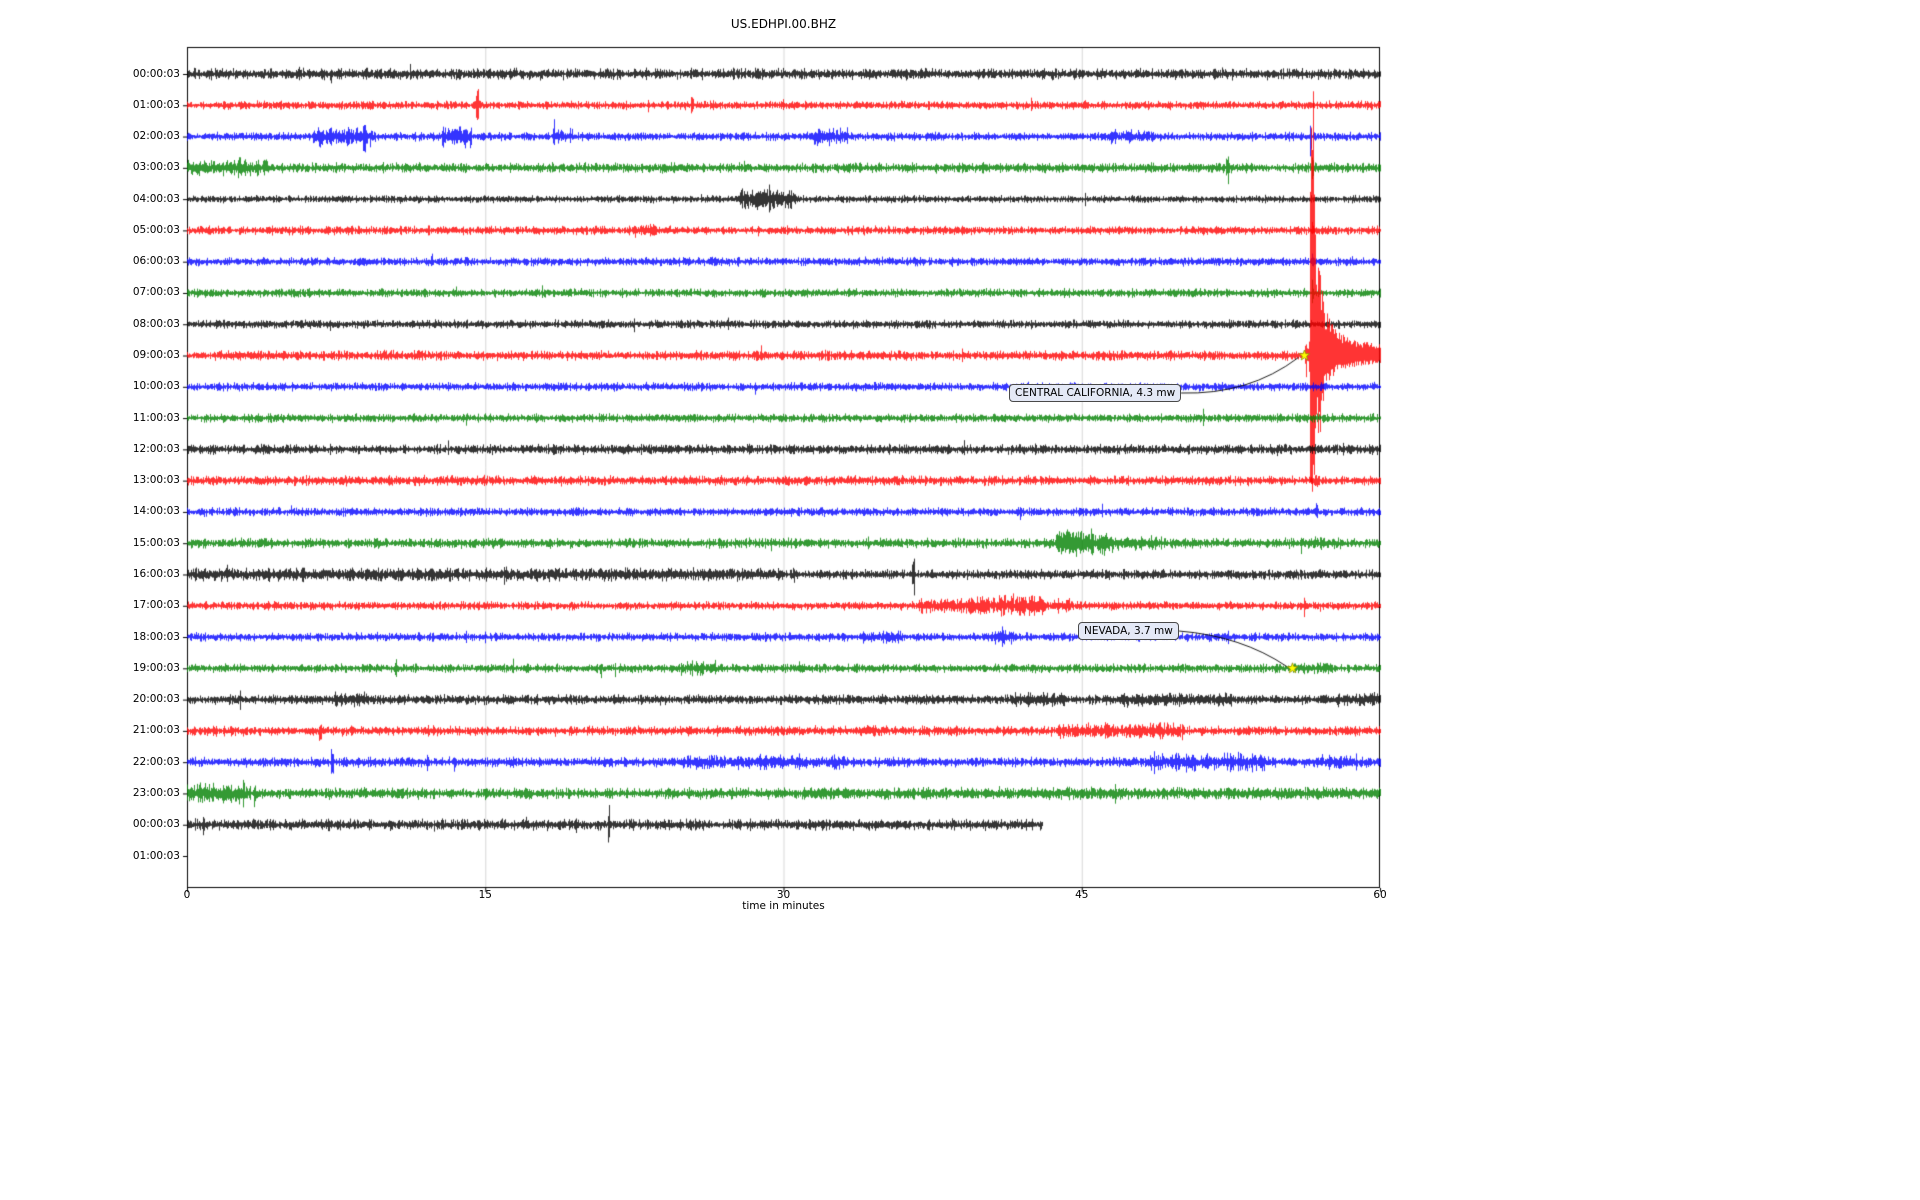 The image size is (1920, 1200). Describe the element at coordinates (156, 792) in the screenshot. I see `row-time-label: 23:00:03` at that location.